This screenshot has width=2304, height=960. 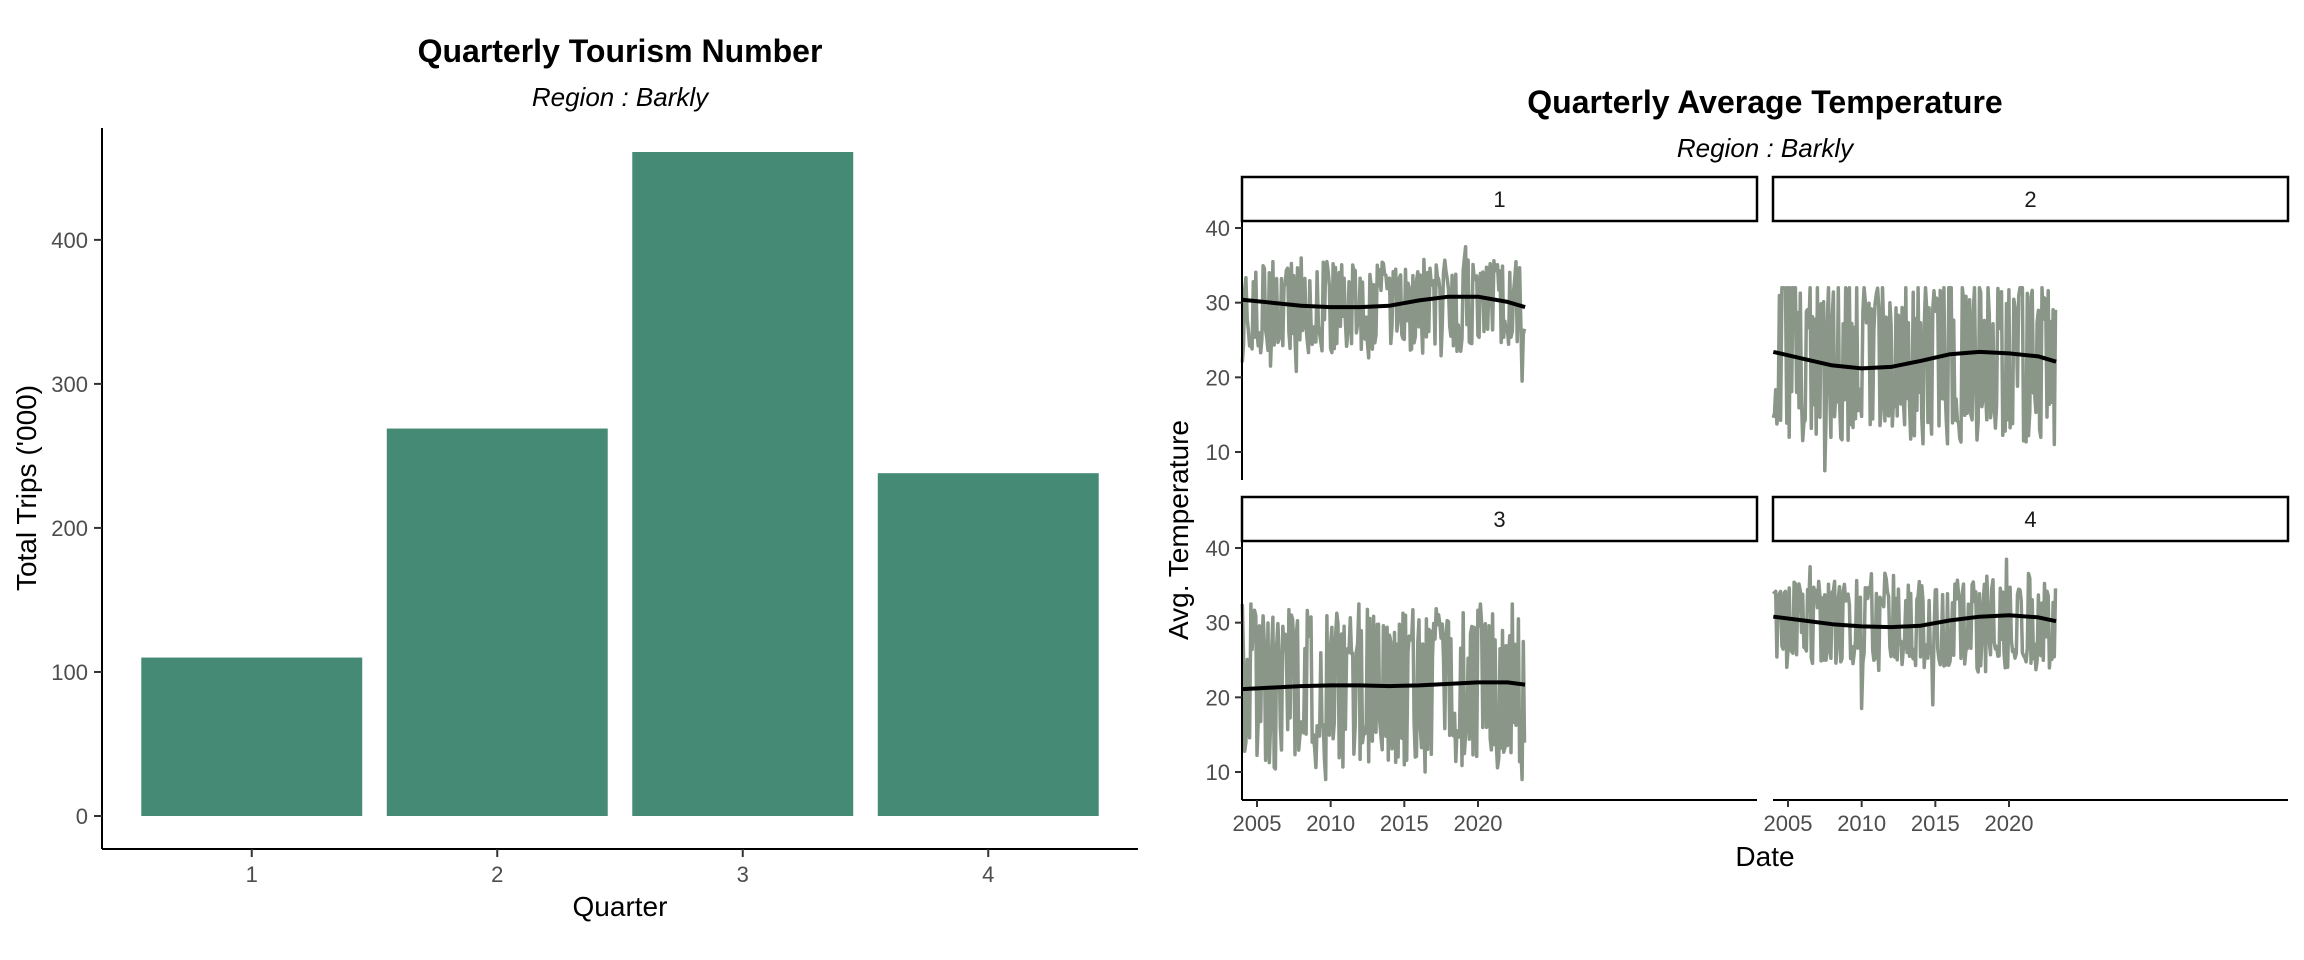 I want to click on y-tick-label: 300, so click(x=69, y=384).